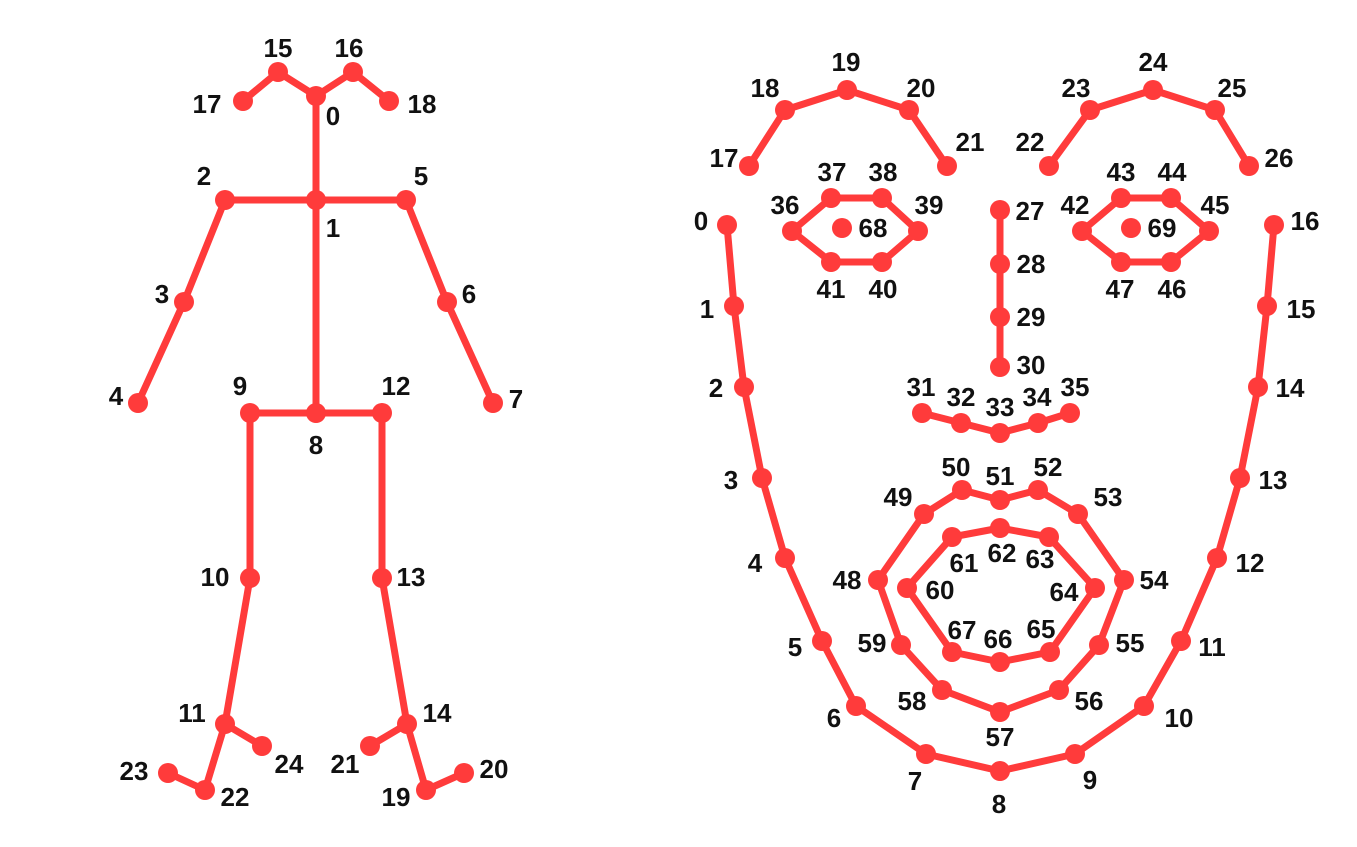 This screenshot has width=1357, height=847. What do you see at coordinates (516, 399) in the screenshot?
I see `body-label-7: 7` at bounding box center [516, 399].